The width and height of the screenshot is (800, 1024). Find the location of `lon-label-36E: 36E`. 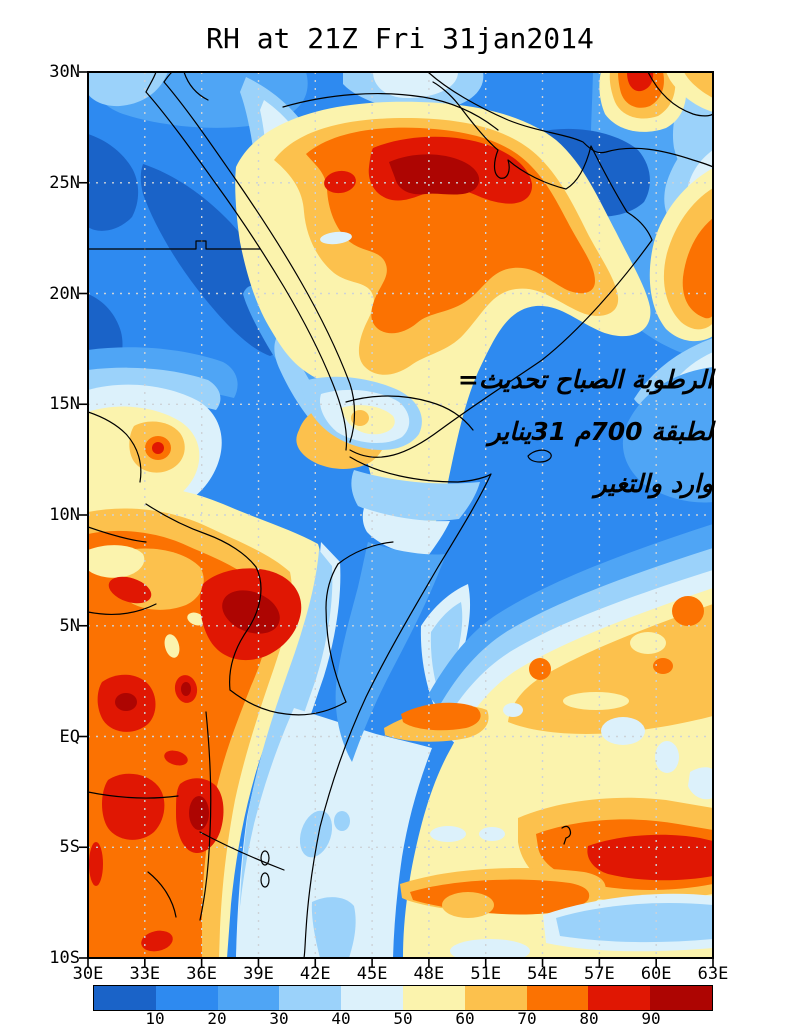

lon-label-36E: 36E is located at coordinates (201, 974).